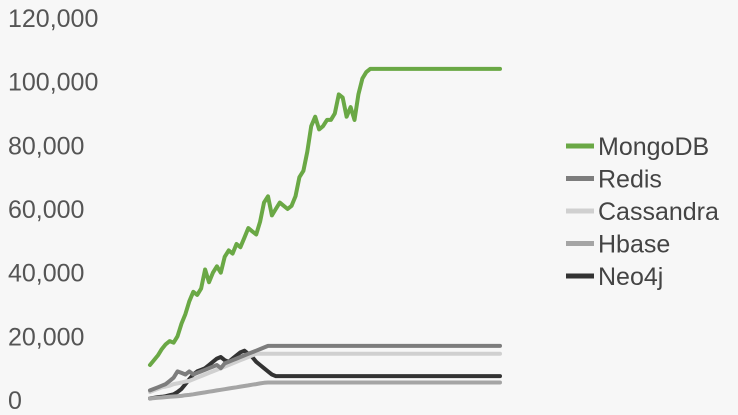  I want to click on legend-label-hbase: Hbase, so click(634, 245).